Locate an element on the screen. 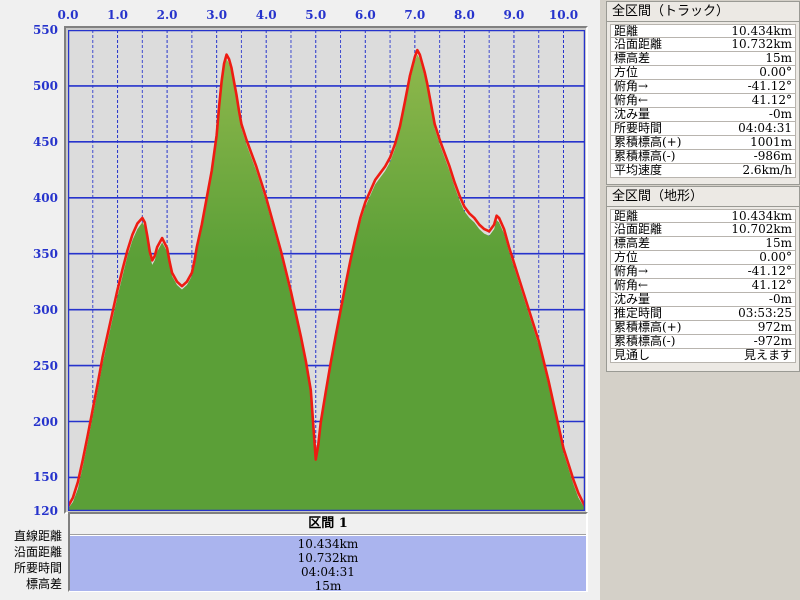  segment-title: 区間 1 is located at coordinates (328, 524).